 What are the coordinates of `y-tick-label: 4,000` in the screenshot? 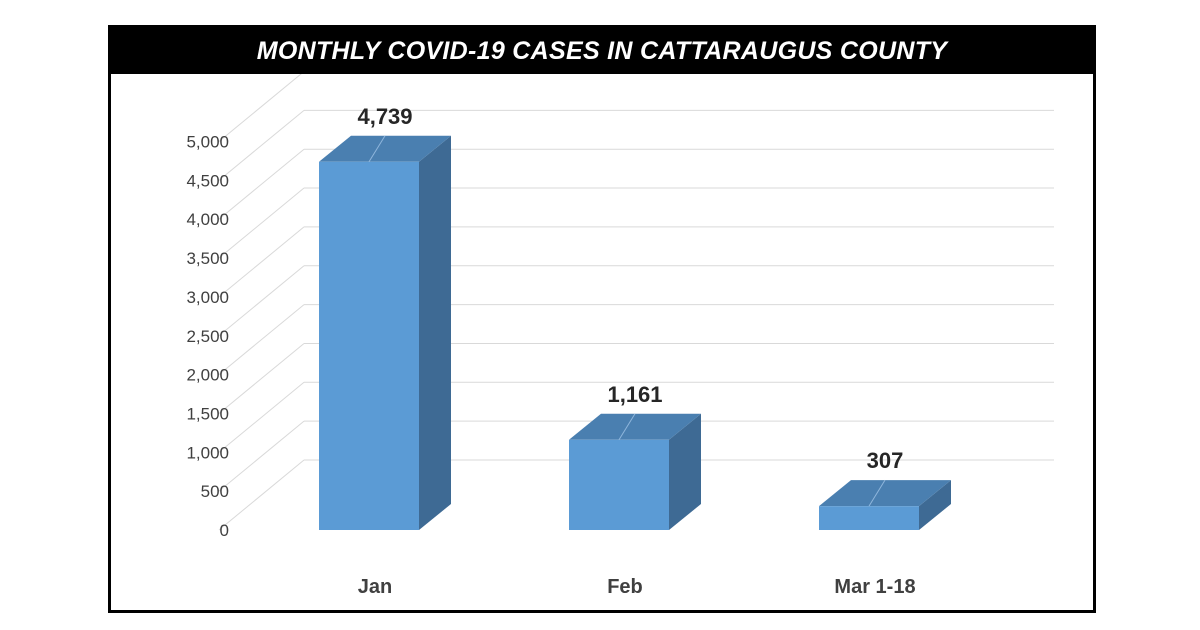 It's located at (207, 219).